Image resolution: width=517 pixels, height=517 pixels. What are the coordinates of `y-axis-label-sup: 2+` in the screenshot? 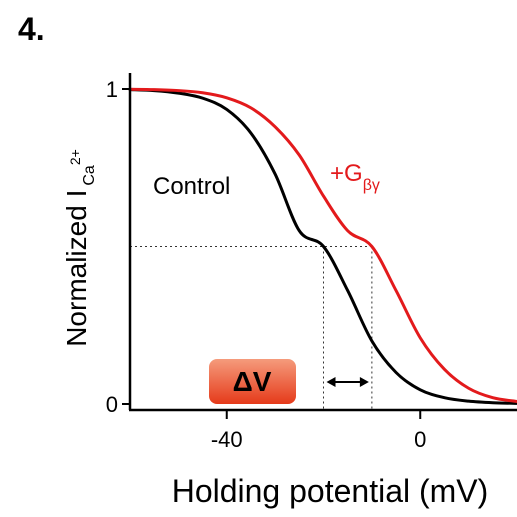 It's located at (75, 157).